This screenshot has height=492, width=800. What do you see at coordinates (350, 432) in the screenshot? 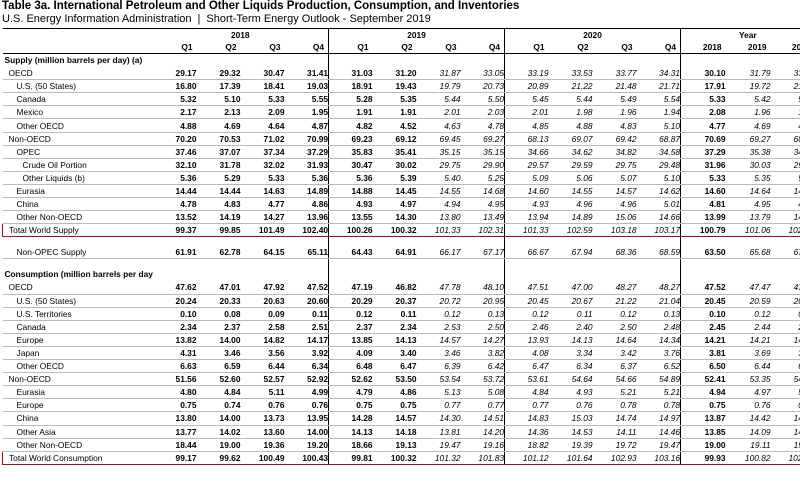
I see `data-cell: 14.13` at bounding box center [350, 432].